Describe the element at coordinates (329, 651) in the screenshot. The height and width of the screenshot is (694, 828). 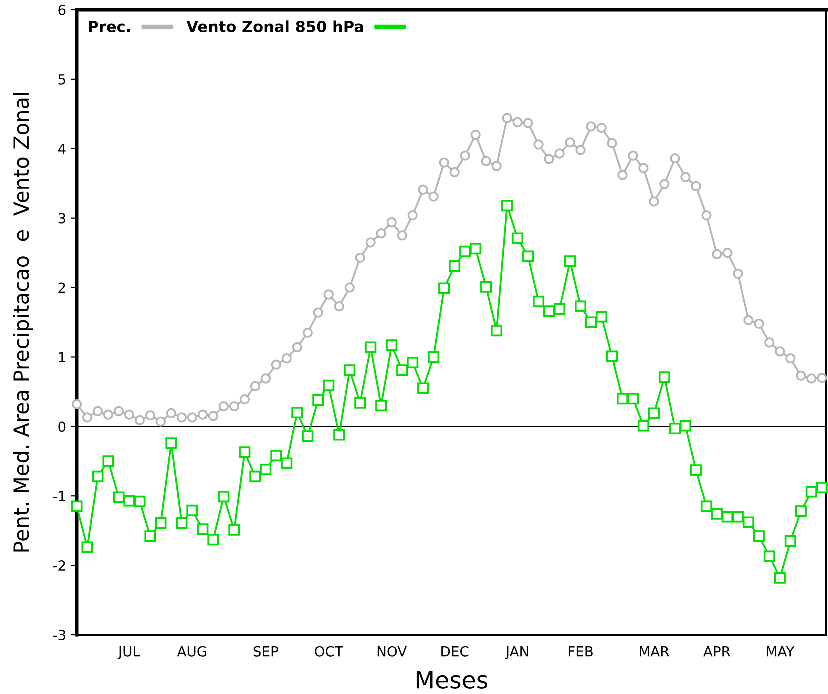
I see `x-tick-label: OCT` at that location.